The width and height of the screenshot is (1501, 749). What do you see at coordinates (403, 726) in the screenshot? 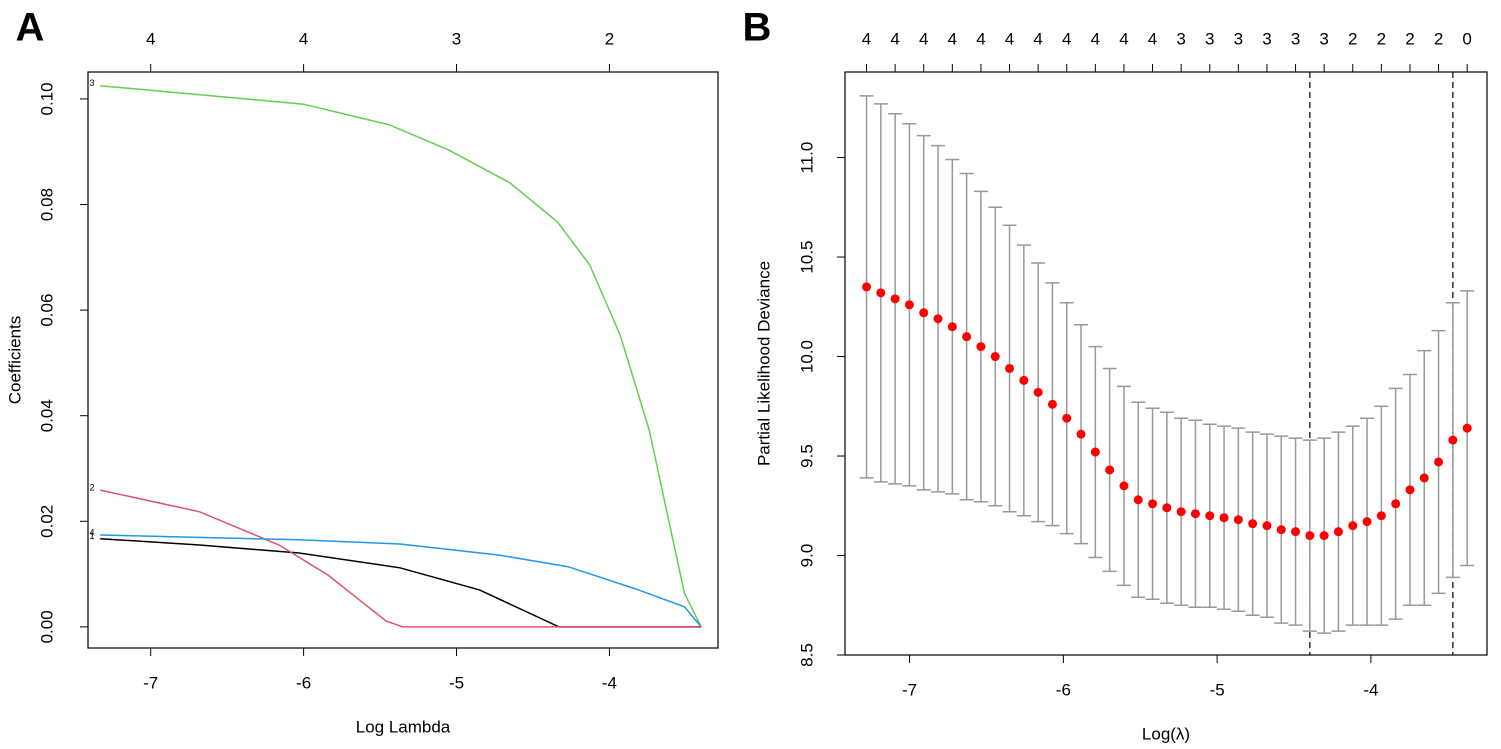
I see `x-axis-title: Log Lambda` at bounding box center [403, 726].